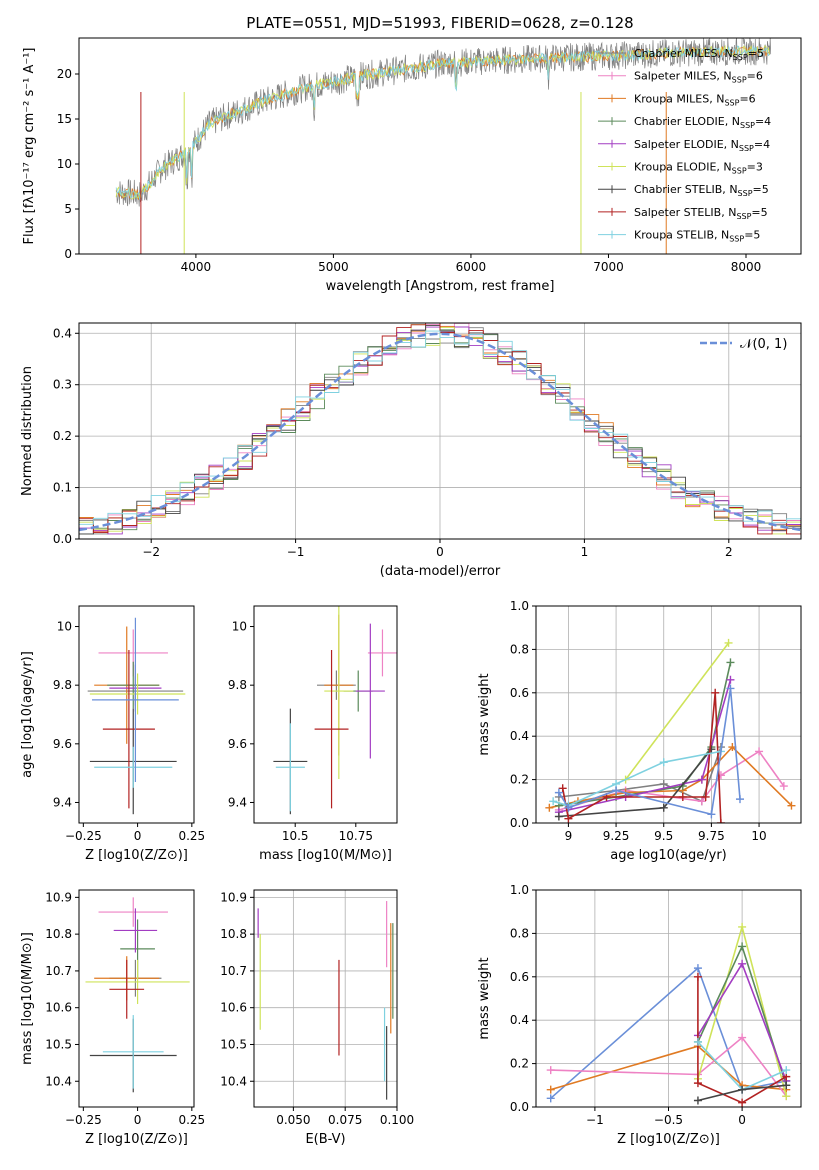  Describe the element at coordinates (325, 855) in the screenshot. I see `x-axis-label: mass [log10(M/M⊙)]` at that location.